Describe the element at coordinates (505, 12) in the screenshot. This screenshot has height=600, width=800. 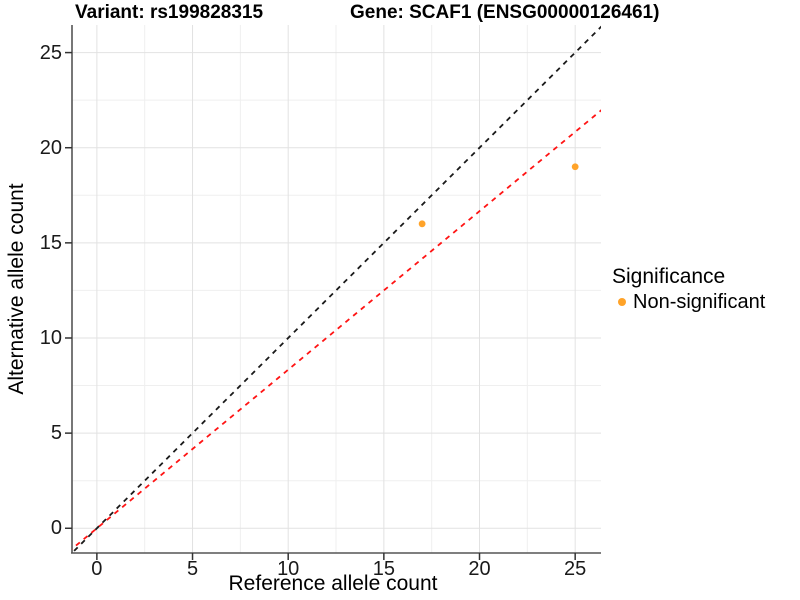
I see `gene-title: Gene: SCAF1 (ENSG00000126461)` at that location.